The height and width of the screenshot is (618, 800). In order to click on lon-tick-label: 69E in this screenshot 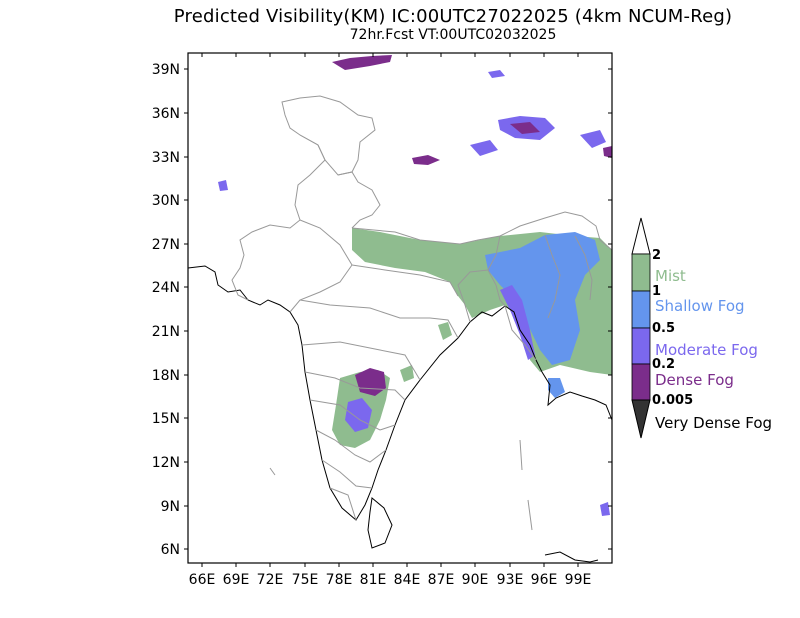, I will do `click(236, 580)`.